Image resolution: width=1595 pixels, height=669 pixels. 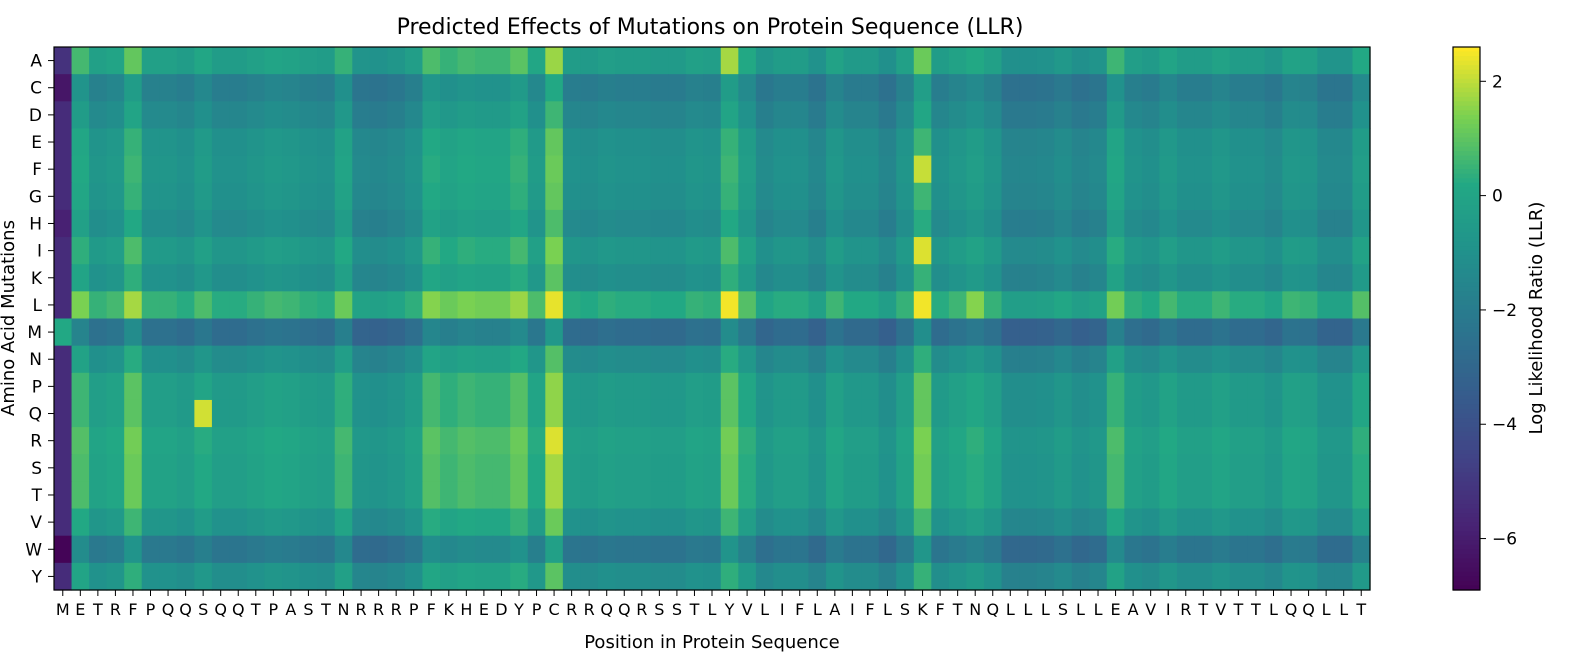 What do you see at coordinates (1291, 609) in the screenshot?
I see `x-tick-label: Q` at bounding box center [1291, 609].